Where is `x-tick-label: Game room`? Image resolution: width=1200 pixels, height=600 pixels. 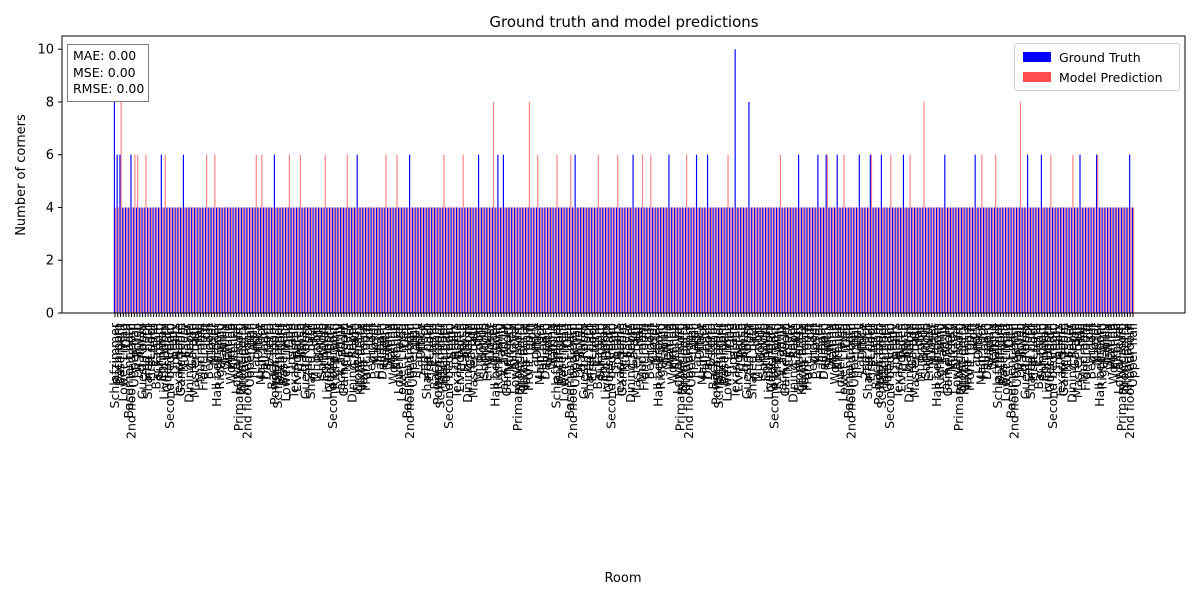
x-tick-label: Game room is located at coordinates (180, 360).